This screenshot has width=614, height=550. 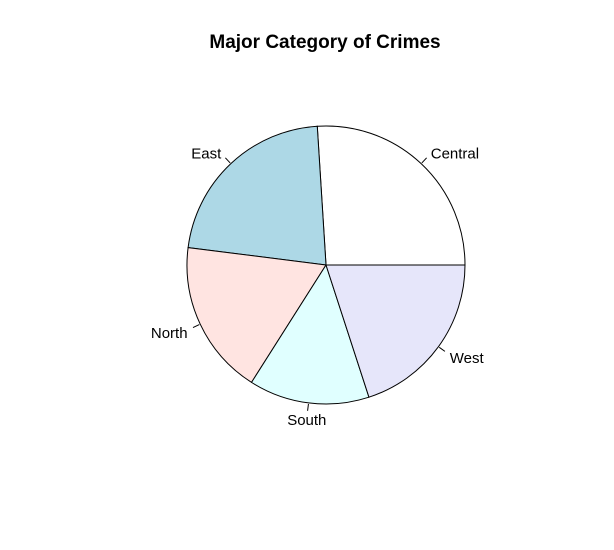 I want to click on pie-label-central: Central, so click(x=455, y=153).